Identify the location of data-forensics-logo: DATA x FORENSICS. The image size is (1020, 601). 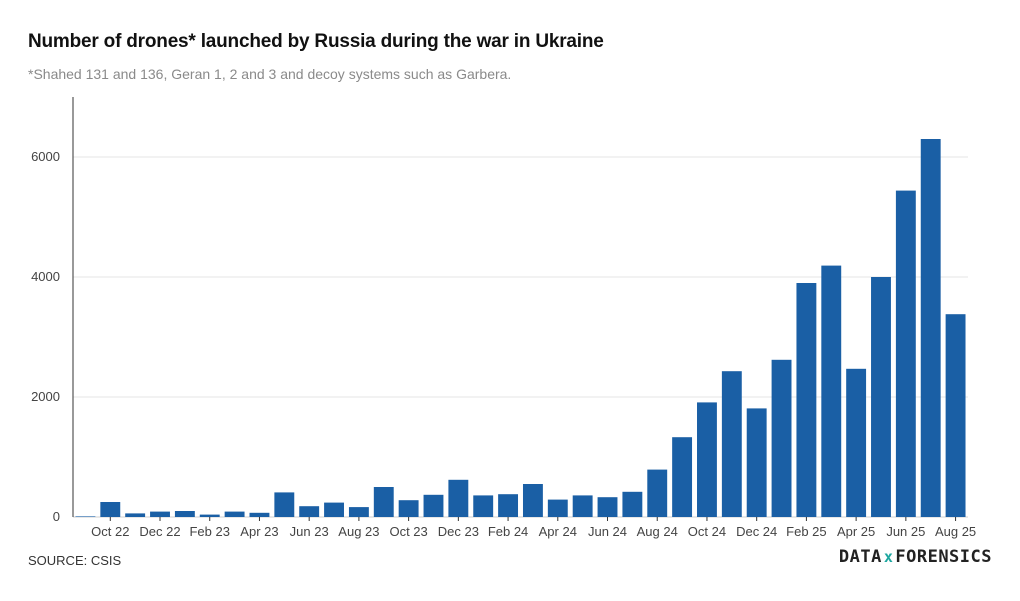
(915, 557).